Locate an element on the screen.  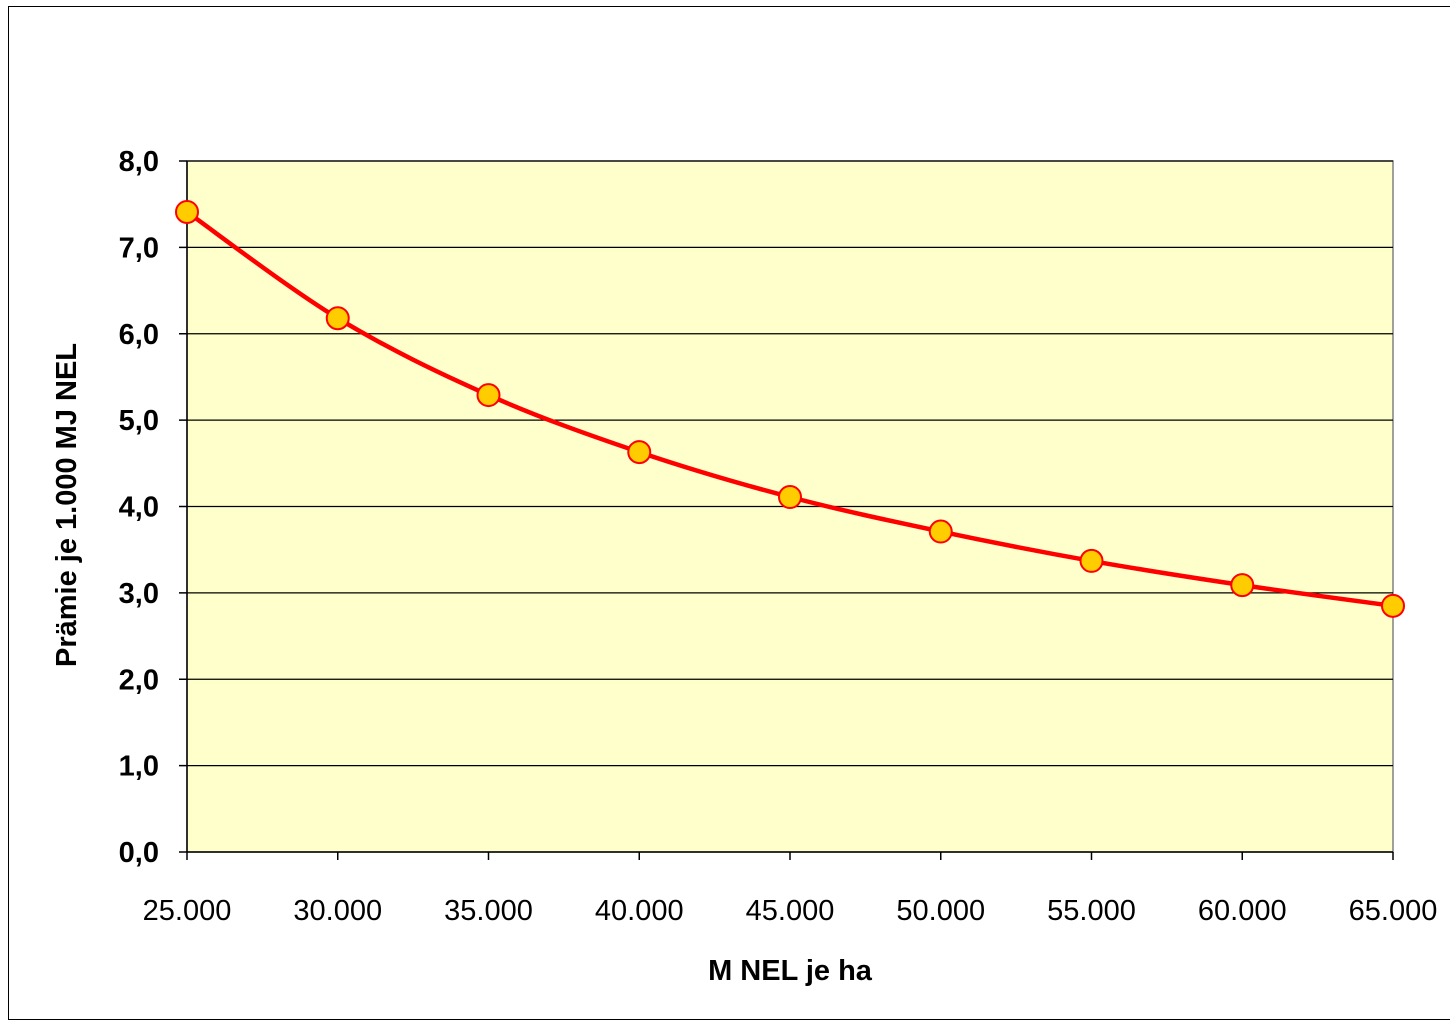
x-tick-label-0: 25.000 is located at coordinates (187, 911).